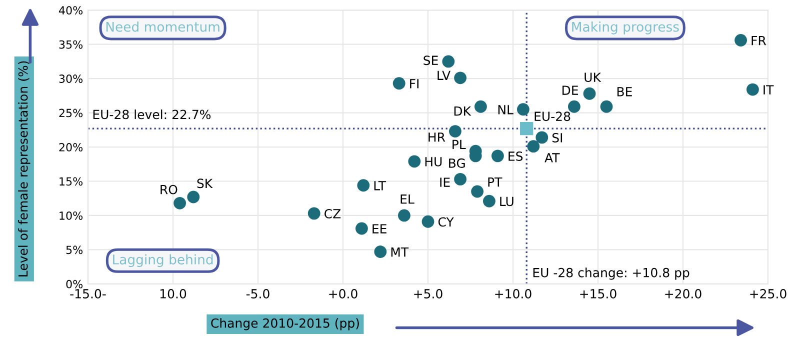 This screenshot has width=800, height=338. I want to click on y-tick-label: 20%, so click(71, 147).